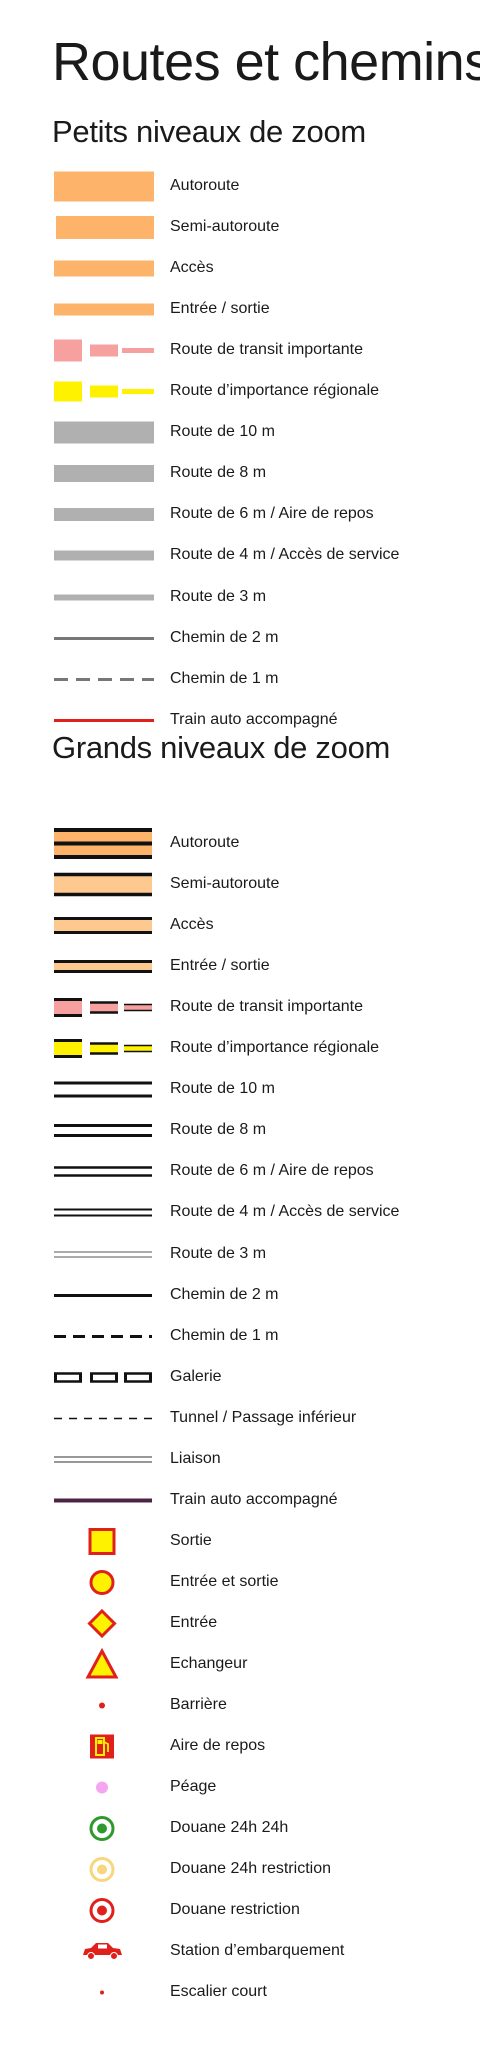 Image resolution: width=480 pixels, height=2062 pixels. What do you see at coordinates (240, 1582) in the screenshot?
I see `legend-row: Entrée et sortie` at bounding box center [240, 1582].